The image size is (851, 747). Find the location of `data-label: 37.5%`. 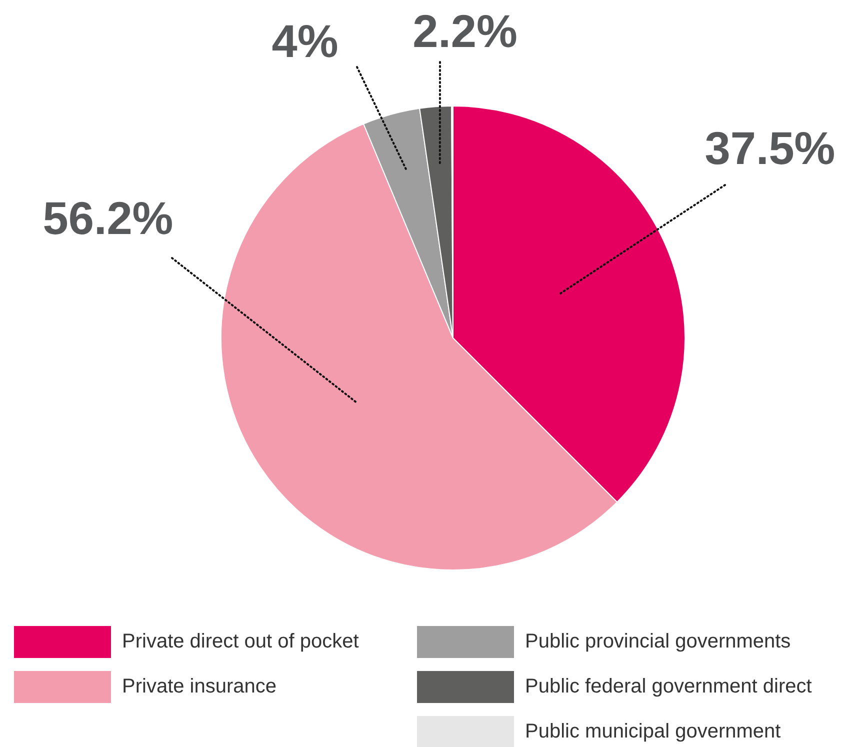

data-label: 37.5% is located at coordinates (770, 148).